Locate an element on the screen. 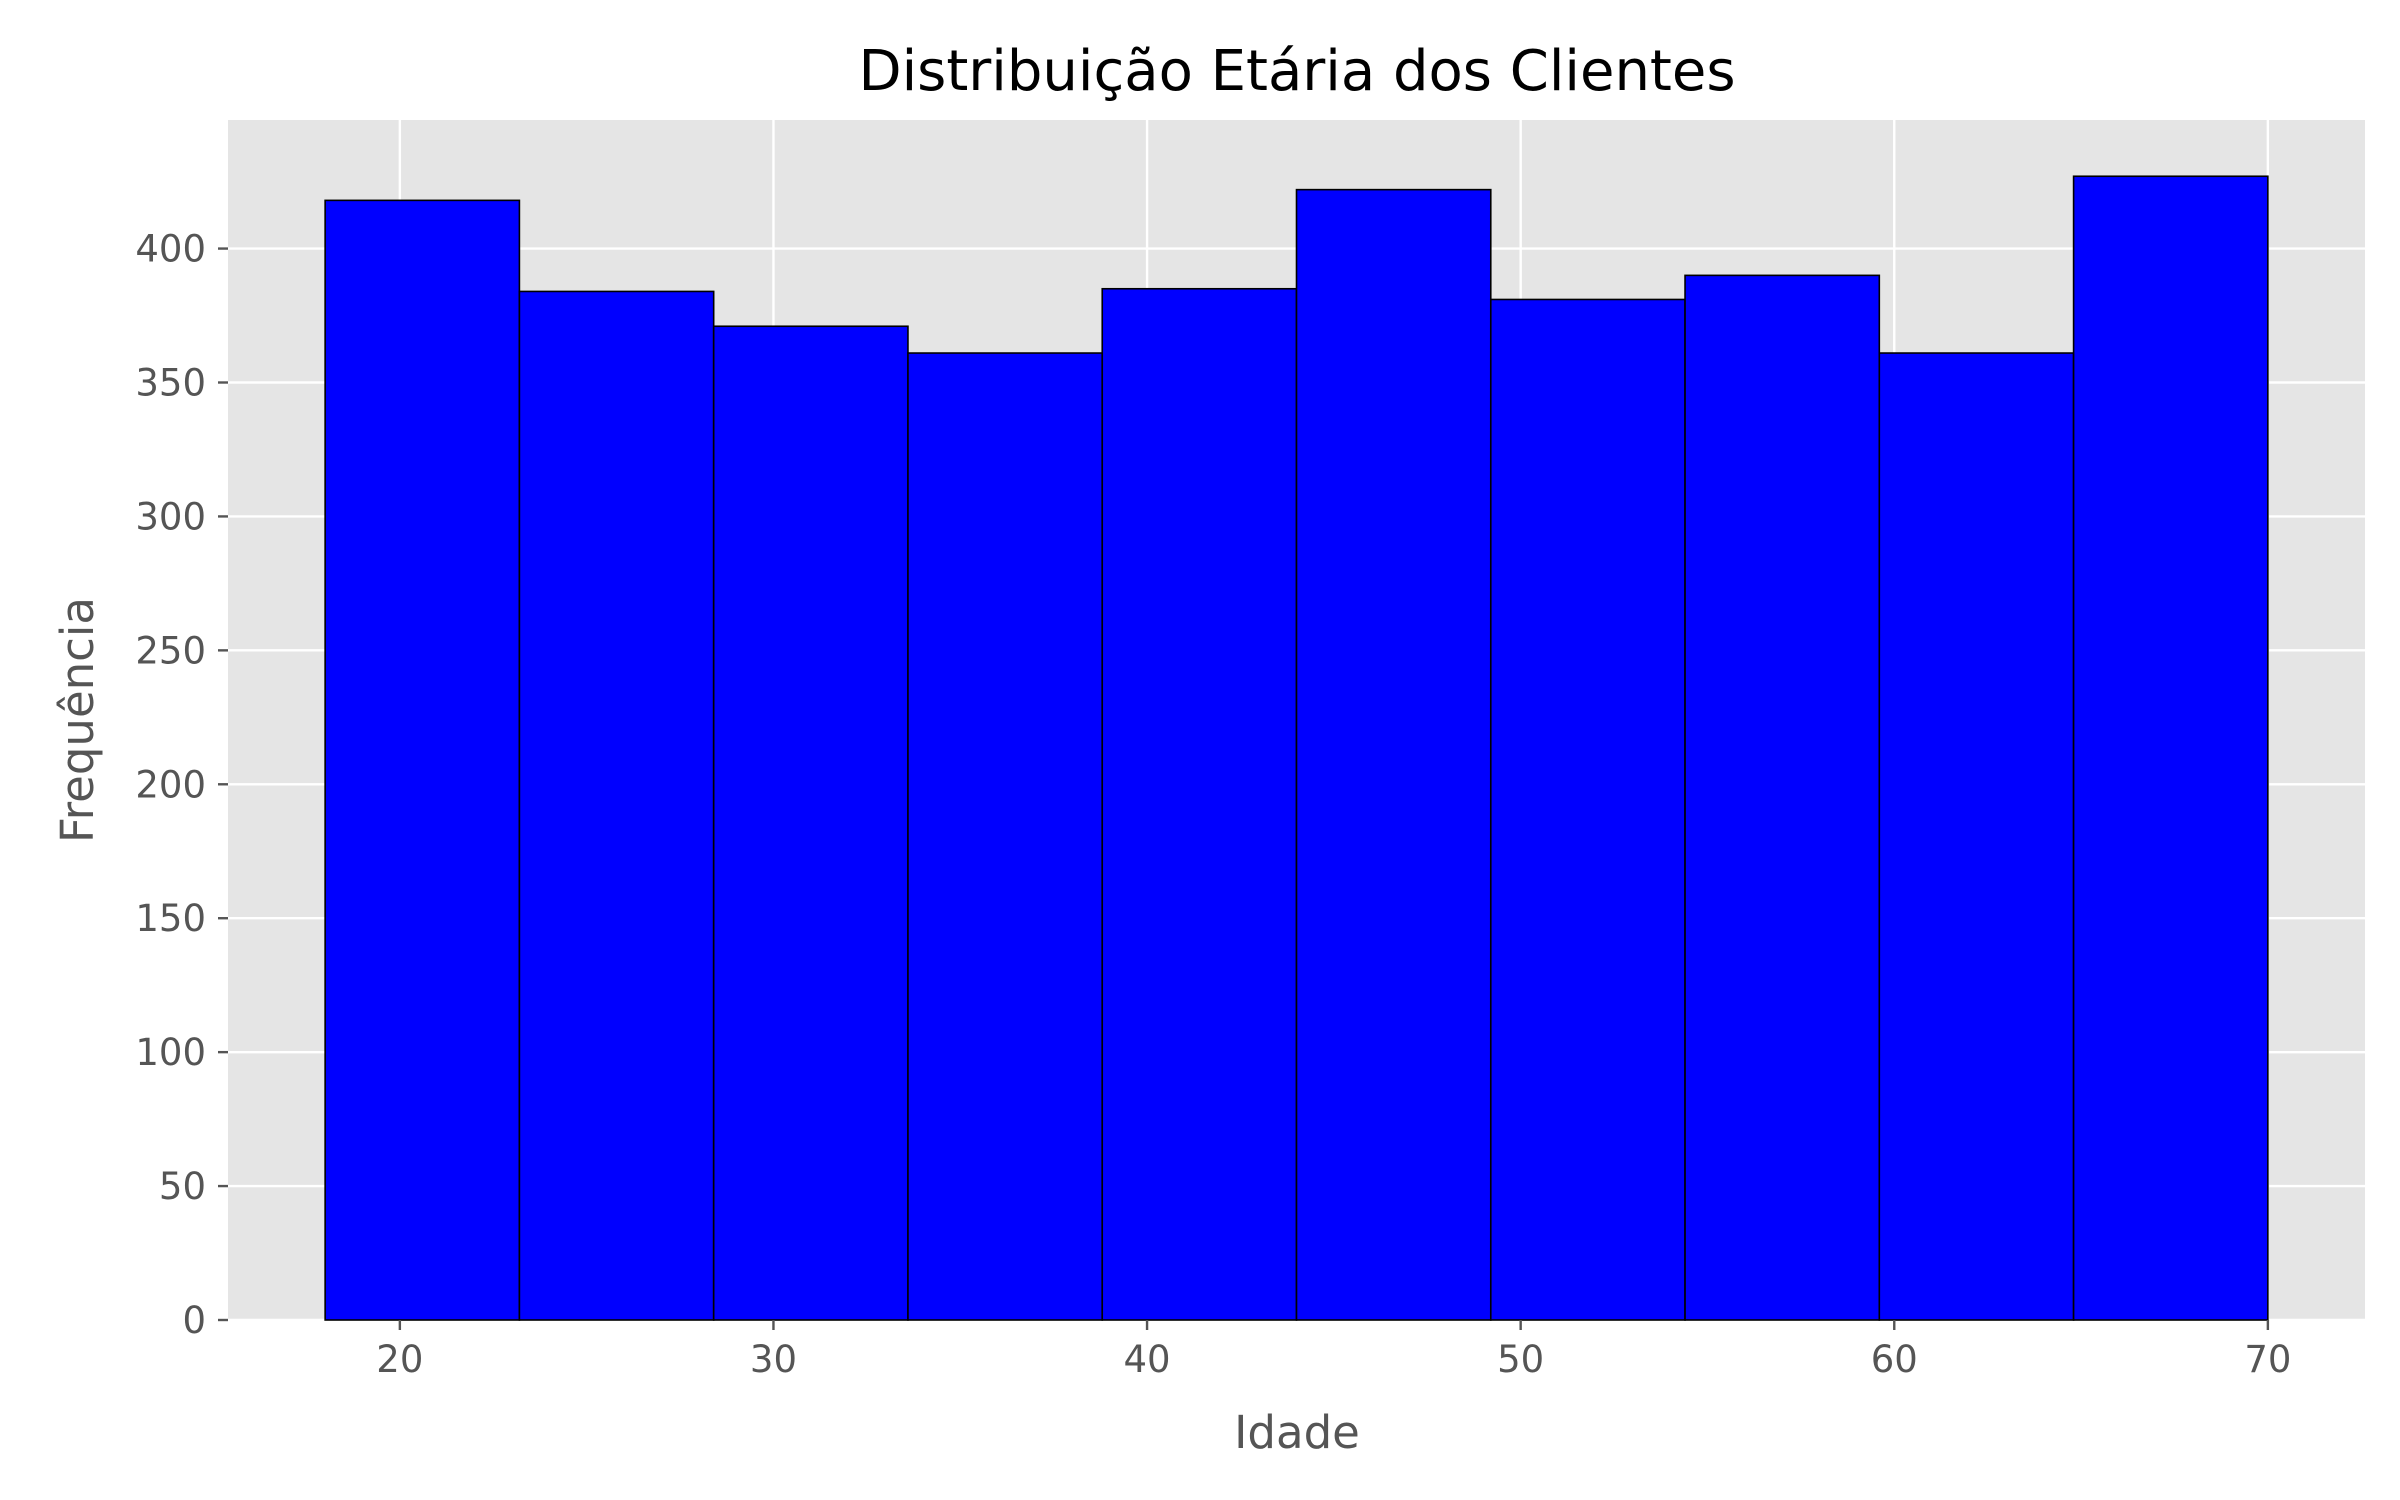 Image resolution: width=2400 pixels, height=1500 pixels. y-tick-label: 150 is located at coordinates (170, 918).